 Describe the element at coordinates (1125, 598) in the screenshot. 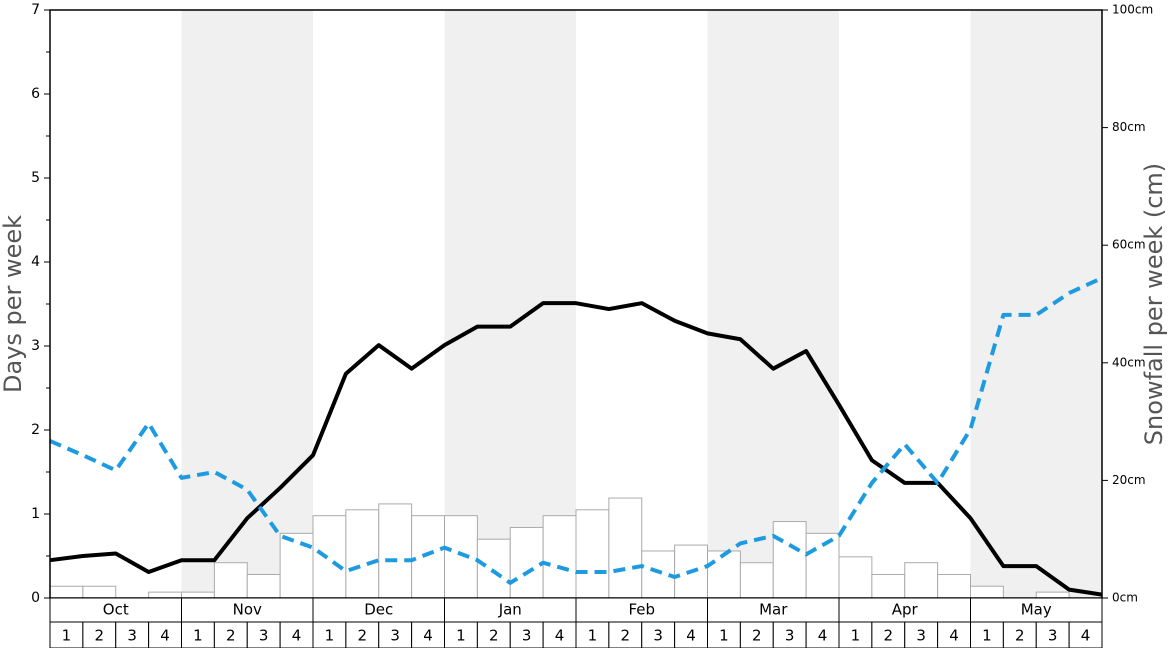

I see `y2-tick-label: 0cm` at that location.